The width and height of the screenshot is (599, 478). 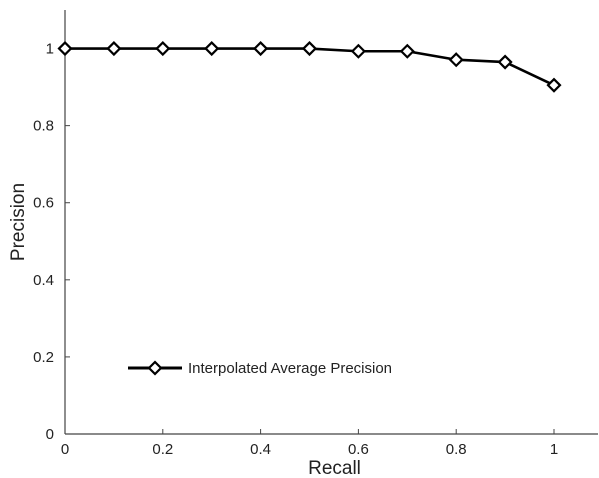 I want to click on legend: Interpolated Average Precision, so click(x=260, y=368).